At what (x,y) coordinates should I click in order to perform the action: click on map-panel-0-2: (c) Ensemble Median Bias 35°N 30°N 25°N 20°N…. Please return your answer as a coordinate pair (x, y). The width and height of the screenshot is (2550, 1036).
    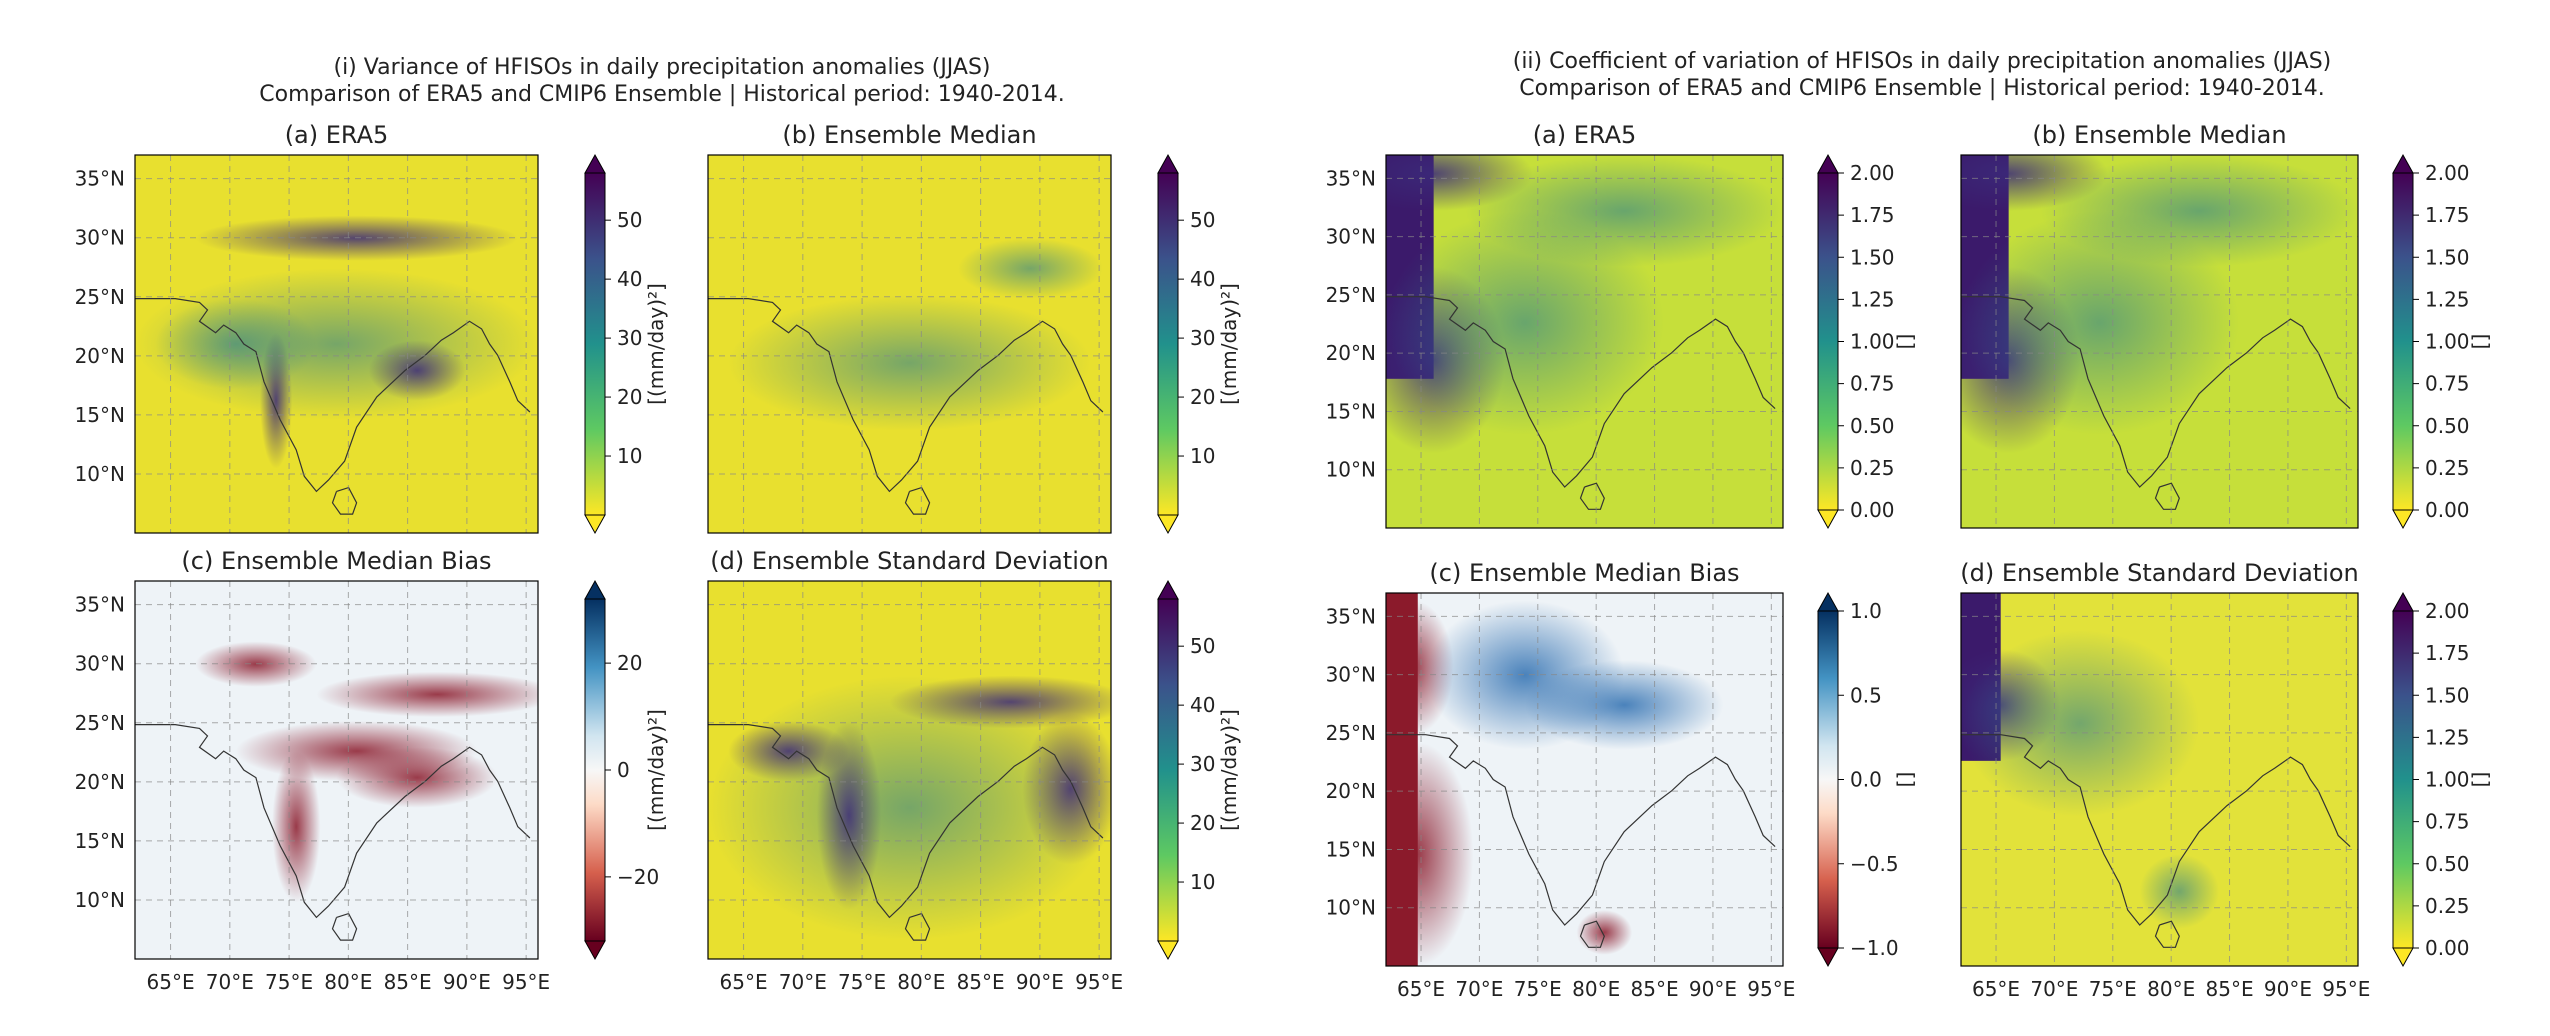
    Looking at the image, I should click on (371, 770).